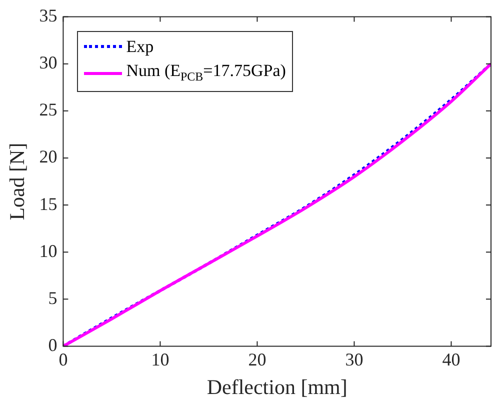 The height and width of the screenshot is (403, 493). Describe the element at coordinates (451, 360) in the screenshot. I see `x-tick-label: 40` at that location.